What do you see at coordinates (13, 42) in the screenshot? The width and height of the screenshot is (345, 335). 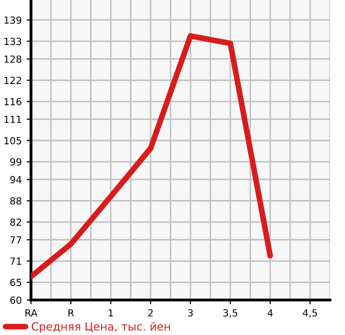 I see `y-tick-label: 133` at bounding box center [13, 42].